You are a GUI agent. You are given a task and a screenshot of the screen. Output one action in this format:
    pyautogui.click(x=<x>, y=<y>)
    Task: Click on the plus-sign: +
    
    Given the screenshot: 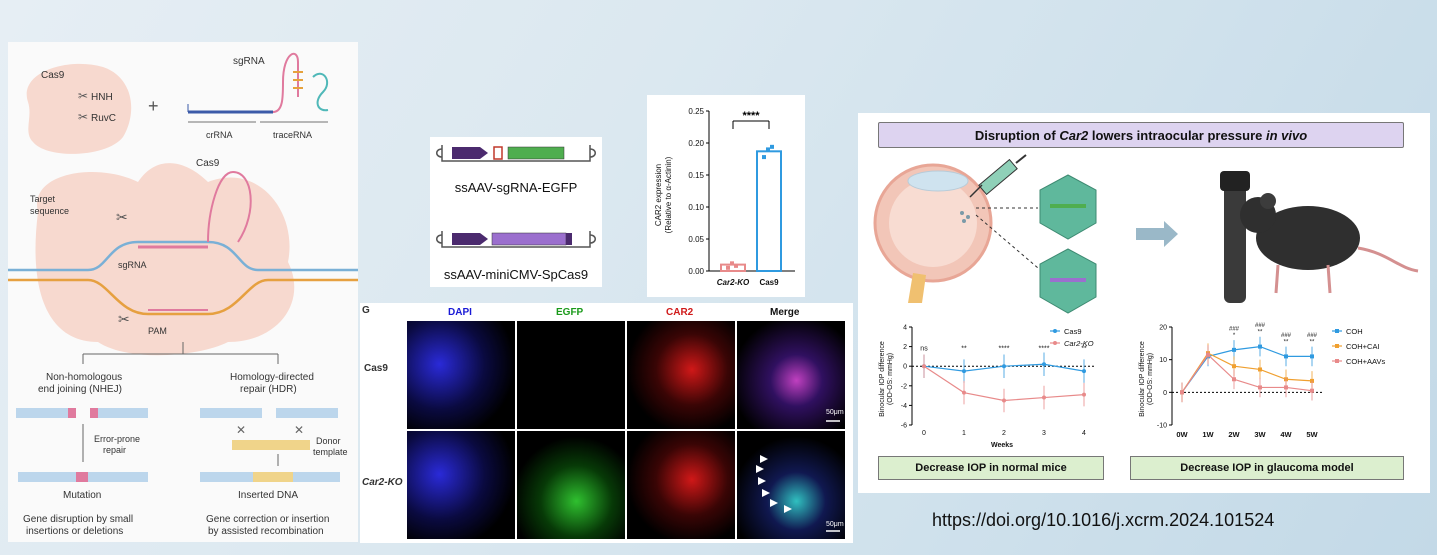 What is the action you would take?
    pyautogui.click(x=153, y=106)
    